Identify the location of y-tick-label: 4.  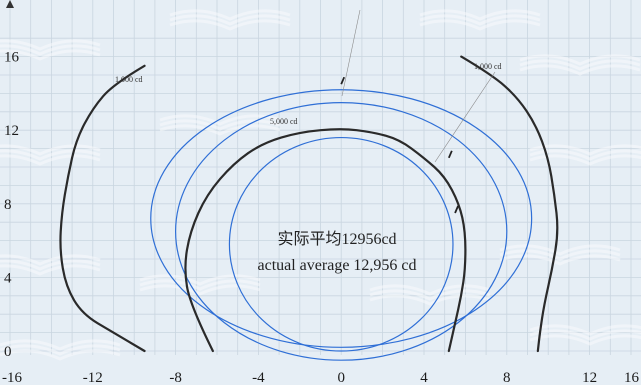
(8, 278).